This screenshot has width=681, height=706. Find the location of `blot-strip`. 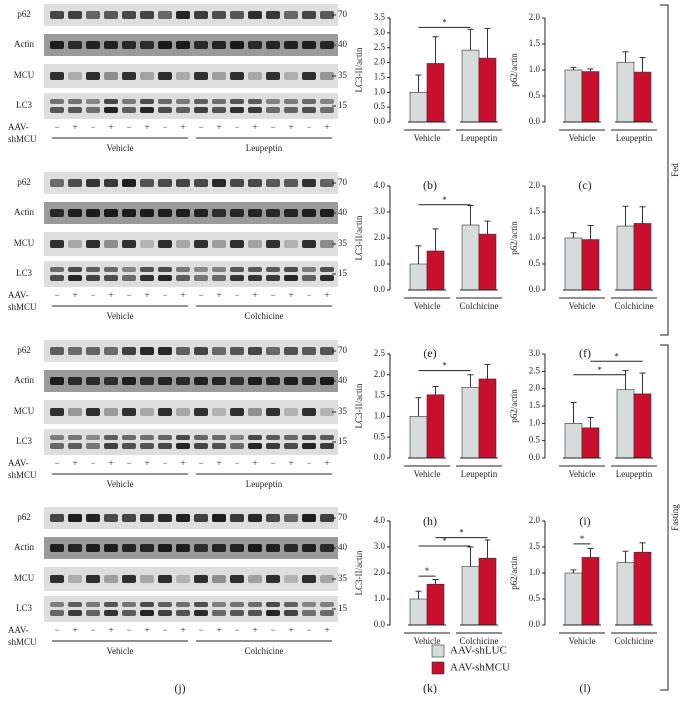

blot-strip is located at coordinates (191, 442).